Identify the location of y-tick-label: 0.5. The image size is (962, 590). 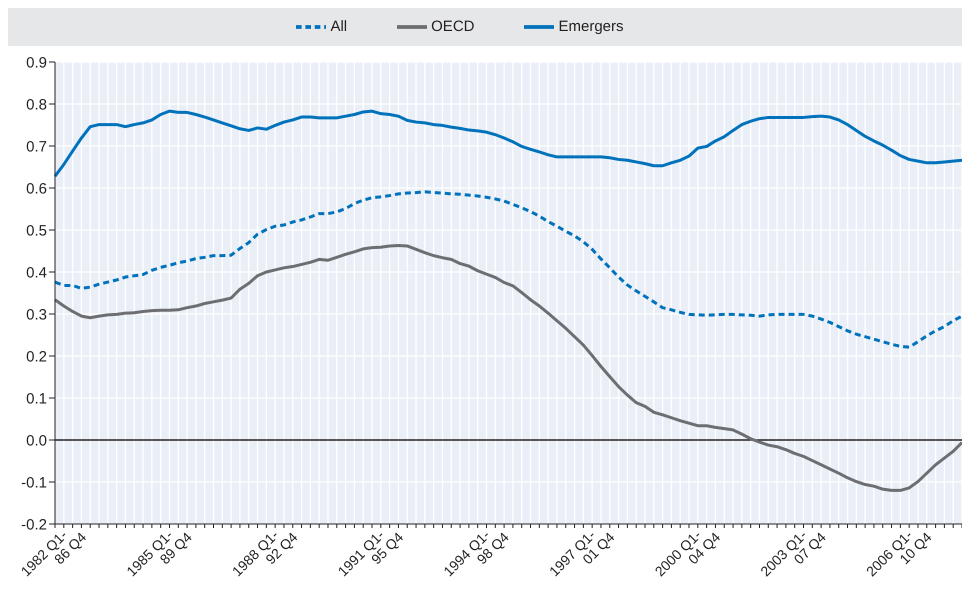
(36, 231).